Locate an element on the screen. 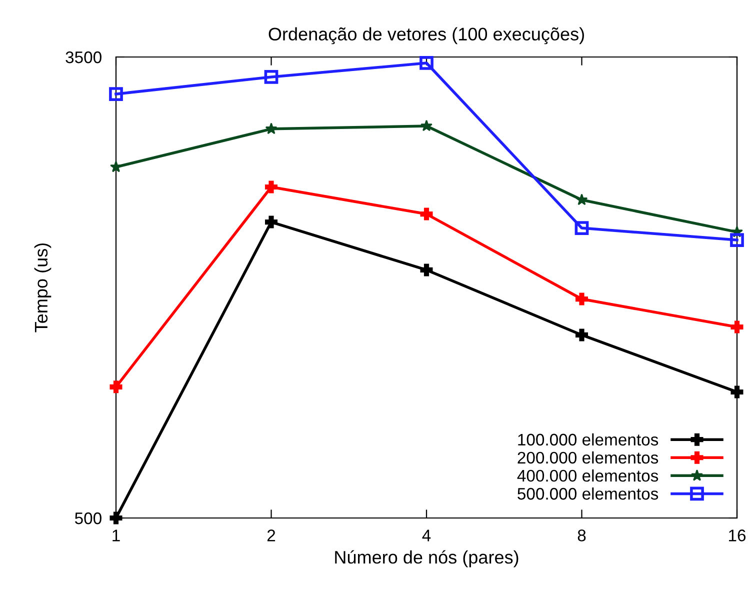 Image resolution: width=750 pixels, height=591 pixels. x-tick-label: 4 is located at coordinates (426, 536).